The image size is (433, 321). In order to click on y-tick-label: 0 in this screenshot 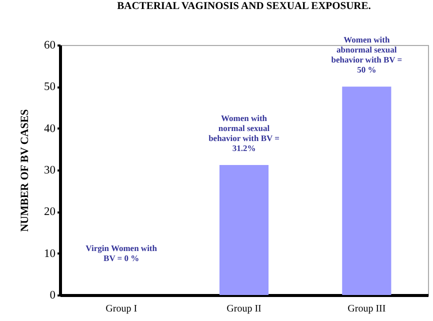, I will do `click(53, 296)`.